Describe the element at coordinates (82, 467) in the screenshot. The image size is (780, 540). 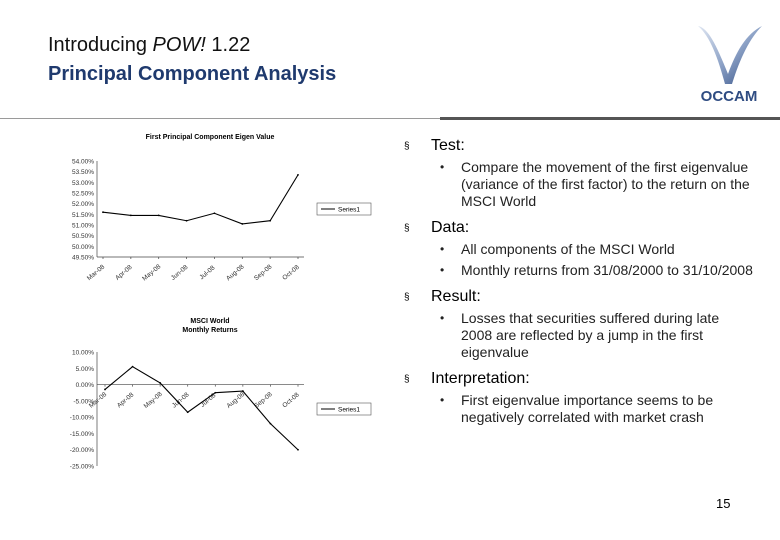
I see `y-tick-label: -25.00%` at that location.